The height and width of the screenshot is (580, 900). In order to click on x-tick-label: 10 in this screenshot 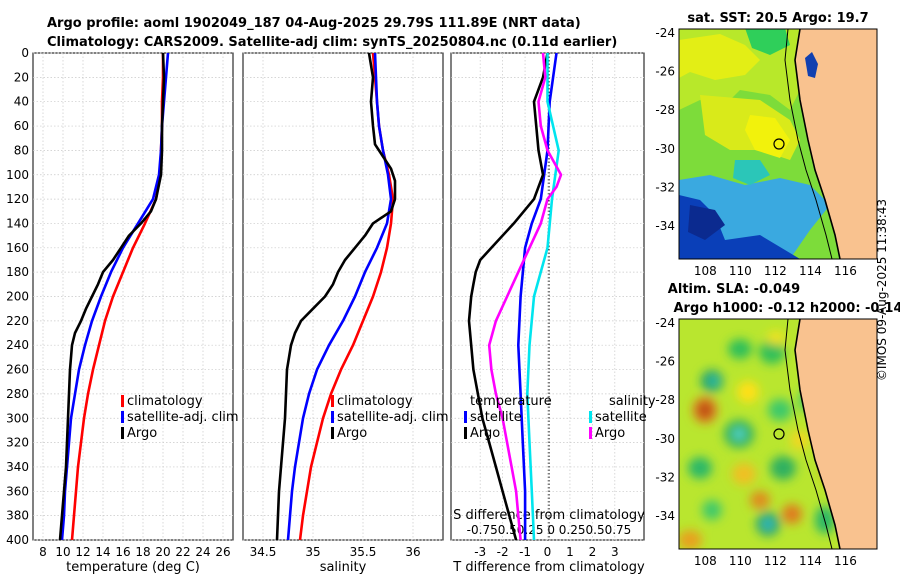, I will do `click(62, 552)`.